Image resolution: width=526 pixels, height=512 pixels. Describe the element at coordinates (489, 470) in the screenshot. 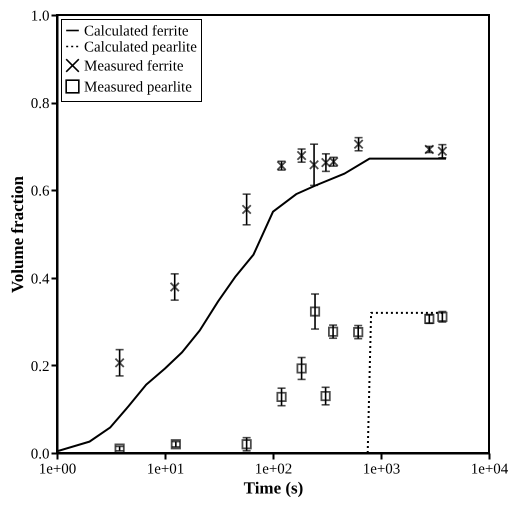

I see `x-tick-label: 1e+04` at that location.